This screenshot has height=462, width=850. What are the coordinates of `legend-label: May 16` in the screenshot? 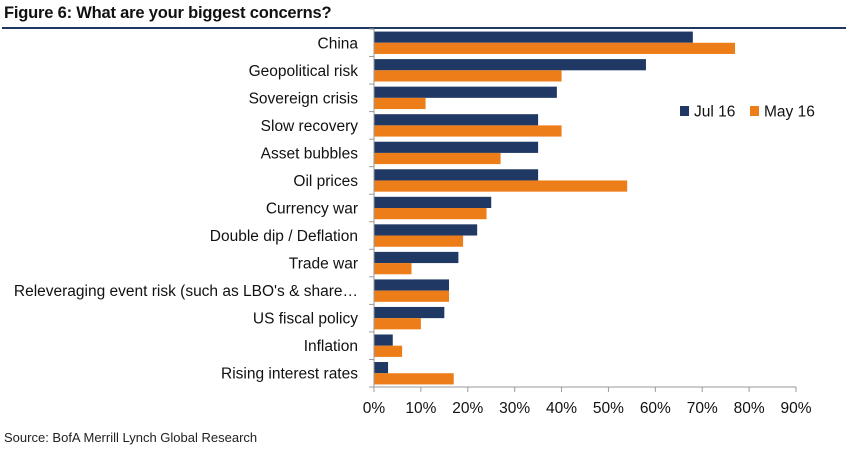 It's located at (789, 112).